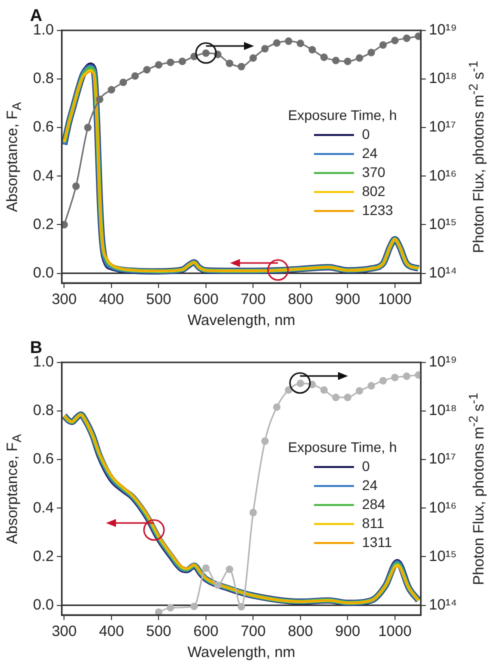 This screenshot has width=490, height=664. I want to click on legend-label: 802, so click(374, 192).